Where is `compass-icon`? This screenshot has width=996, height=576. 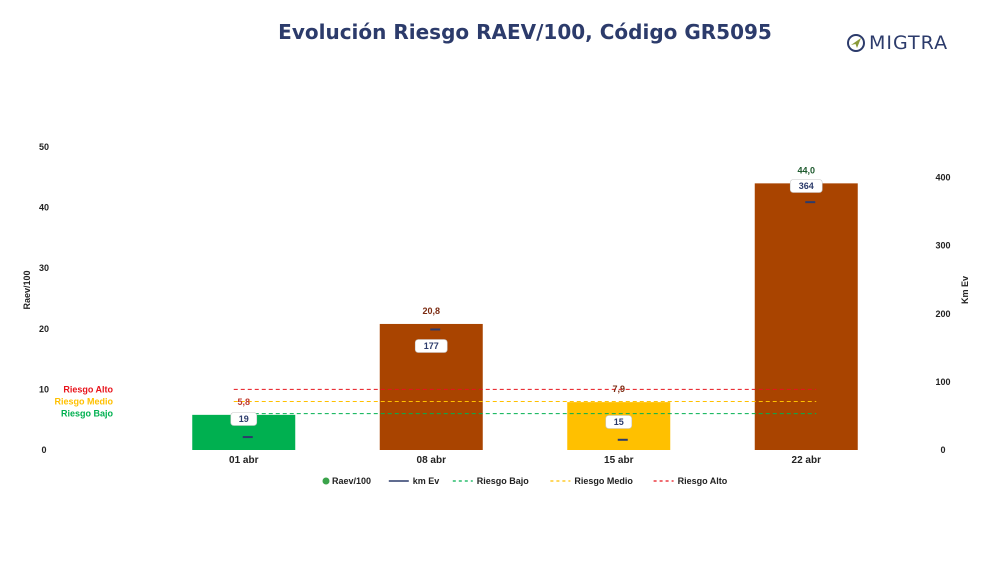 compass-icon is located at coordinates (856, 43).